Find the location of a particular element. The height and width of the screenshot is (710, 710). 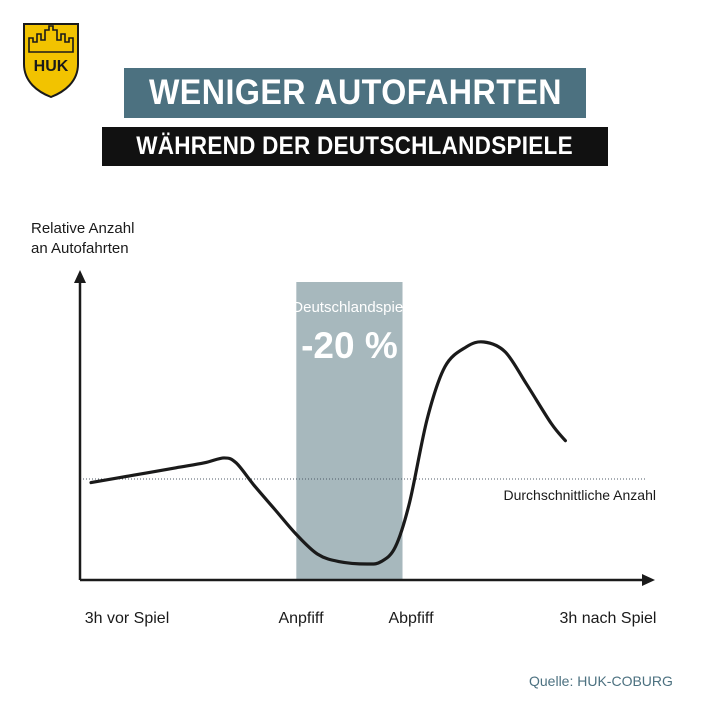

x-tick-label: Anpfiff is located at coordinates (301, 618).